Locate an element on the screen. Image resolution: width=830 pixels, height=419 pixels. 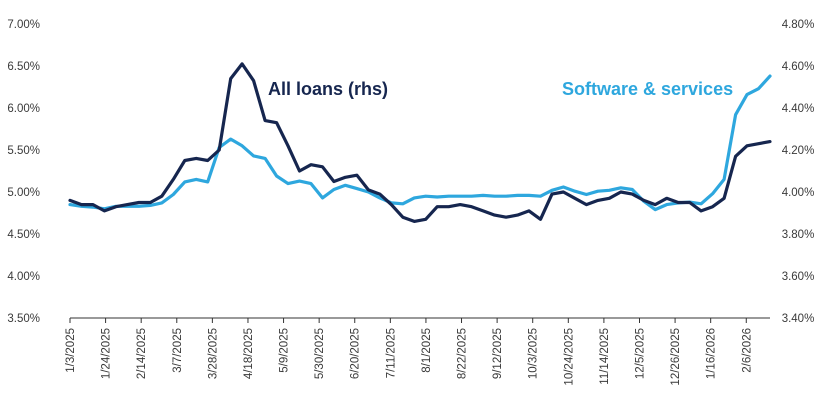
x-tick-label: 1/3/2025 is located at coordinates (71, 350).